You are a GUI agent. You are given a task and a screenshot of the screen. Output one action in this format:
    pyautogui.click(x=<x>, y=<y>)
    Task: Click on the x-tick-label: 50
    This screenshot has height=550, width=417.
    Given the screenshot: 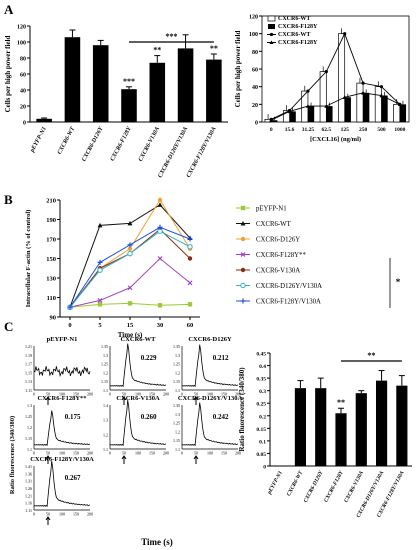 What is the action you would take?
    pyautogui.click(x=124, y=453)
    